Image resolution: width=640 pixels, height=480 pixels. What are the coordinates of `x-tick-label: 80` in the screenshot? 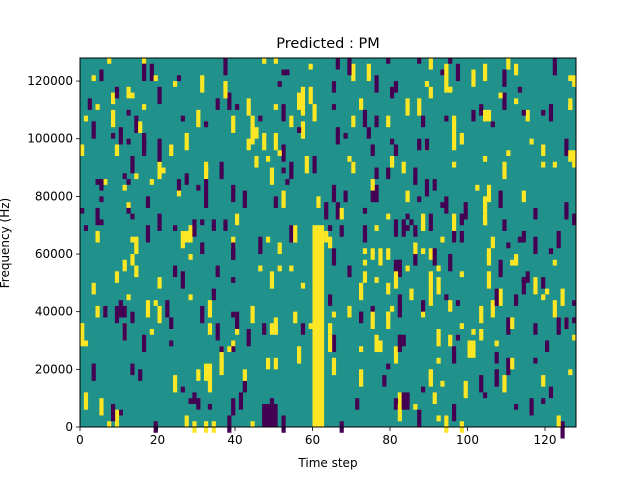 It's located at (389, 440).